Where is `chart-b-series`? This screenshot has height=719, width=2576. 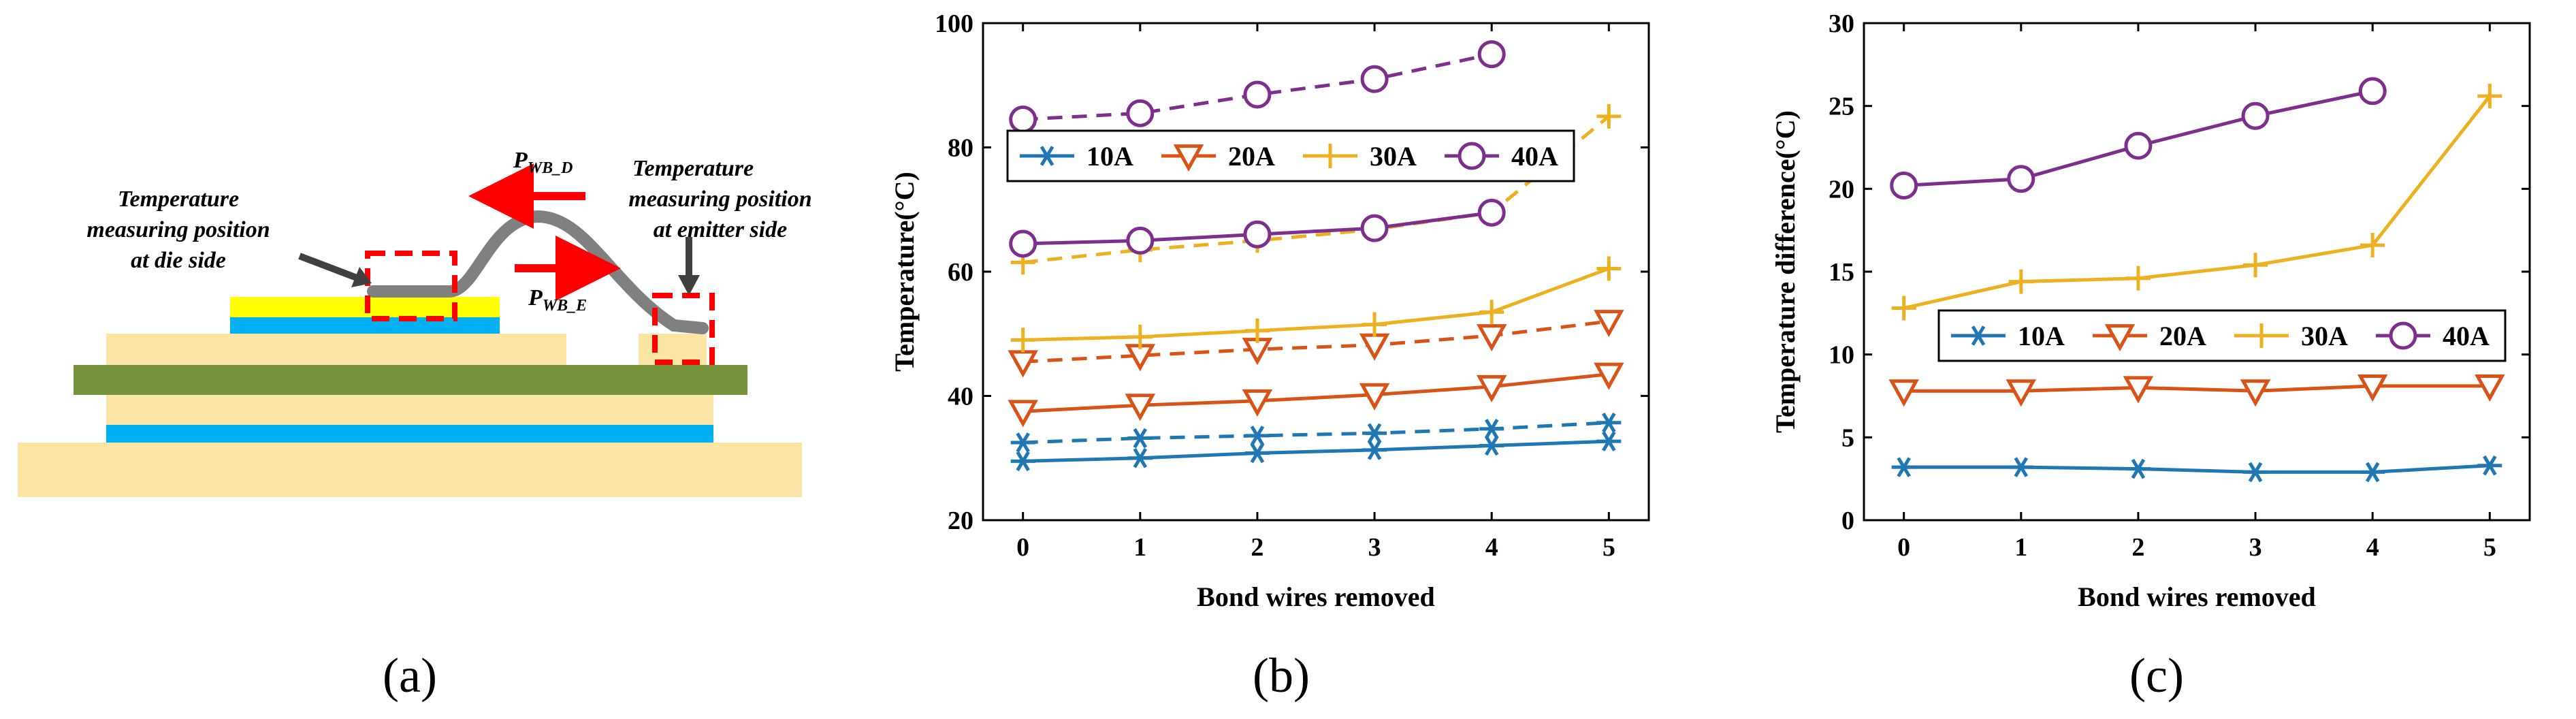
chart-b-series is located at coordinates (1316, 256).